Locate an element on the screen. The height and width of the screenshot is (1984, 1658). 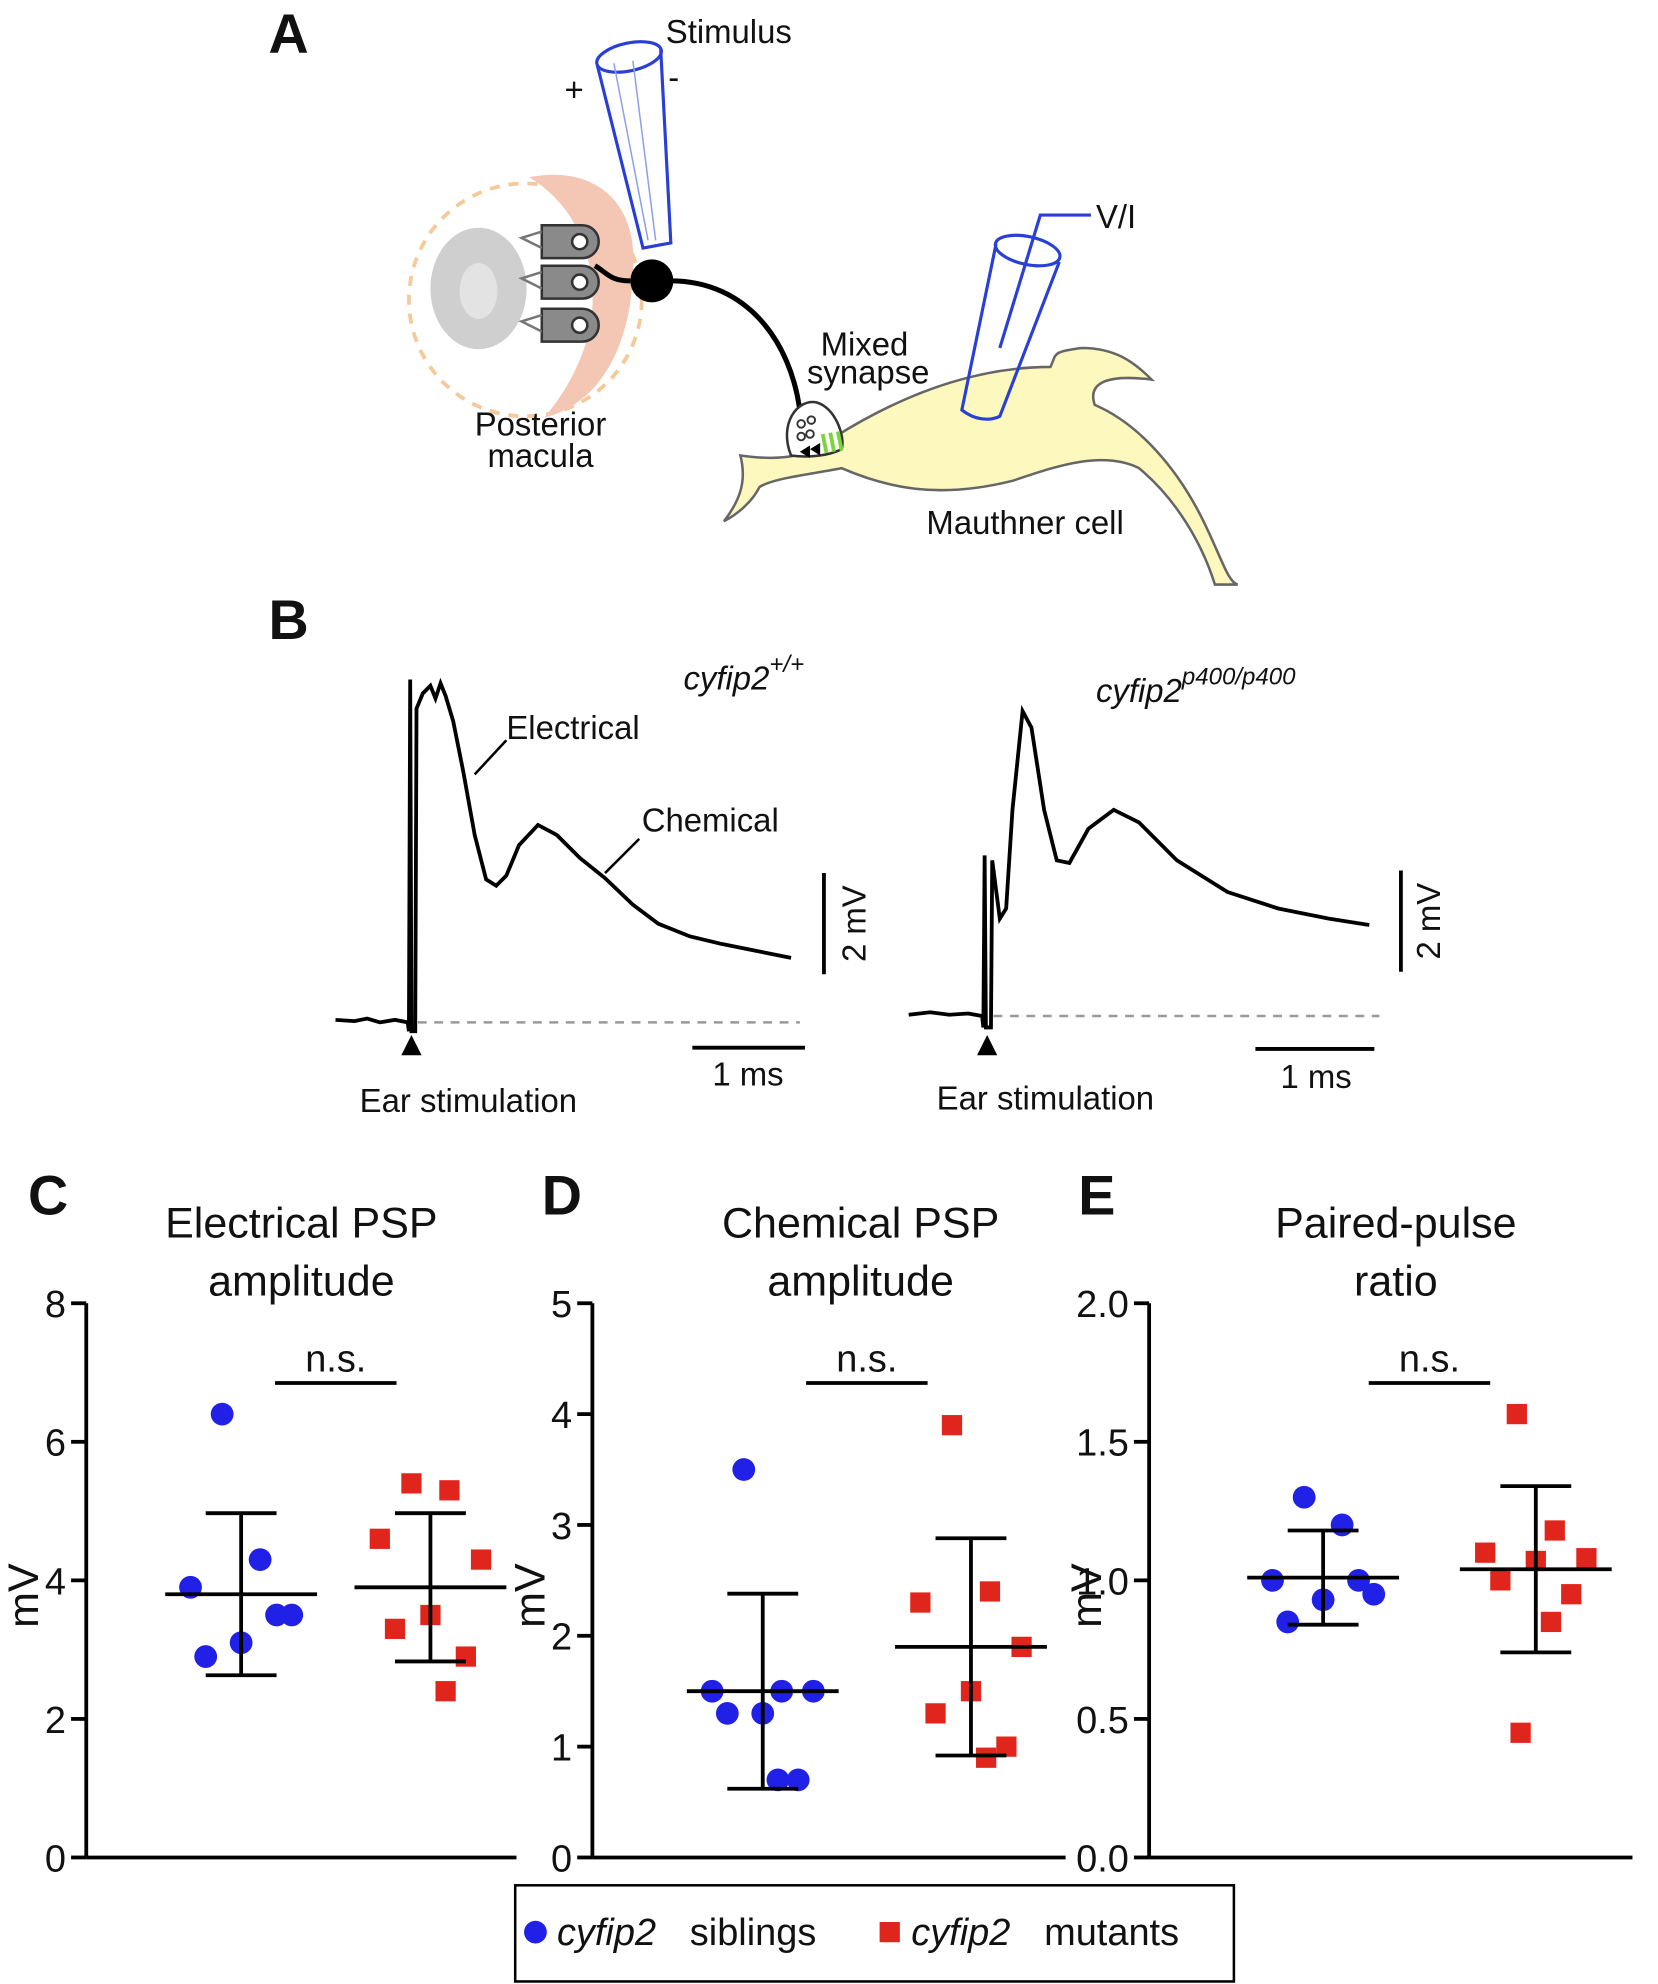
mauthner-cell is located at coordinates (980, 466).